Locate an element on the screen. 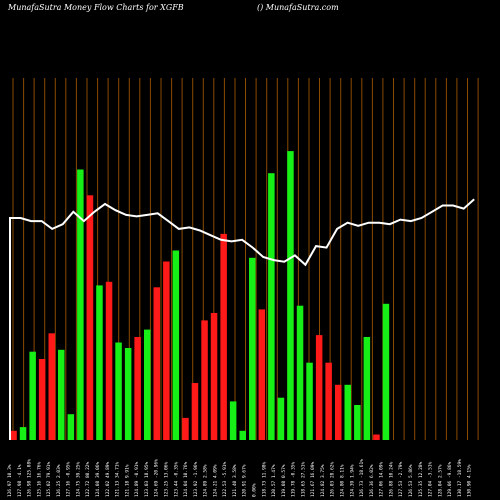 The height and width of the screenshot is (500, 500). x-tick-label: 126.98 125.08% is located at coordinates (30, 478).